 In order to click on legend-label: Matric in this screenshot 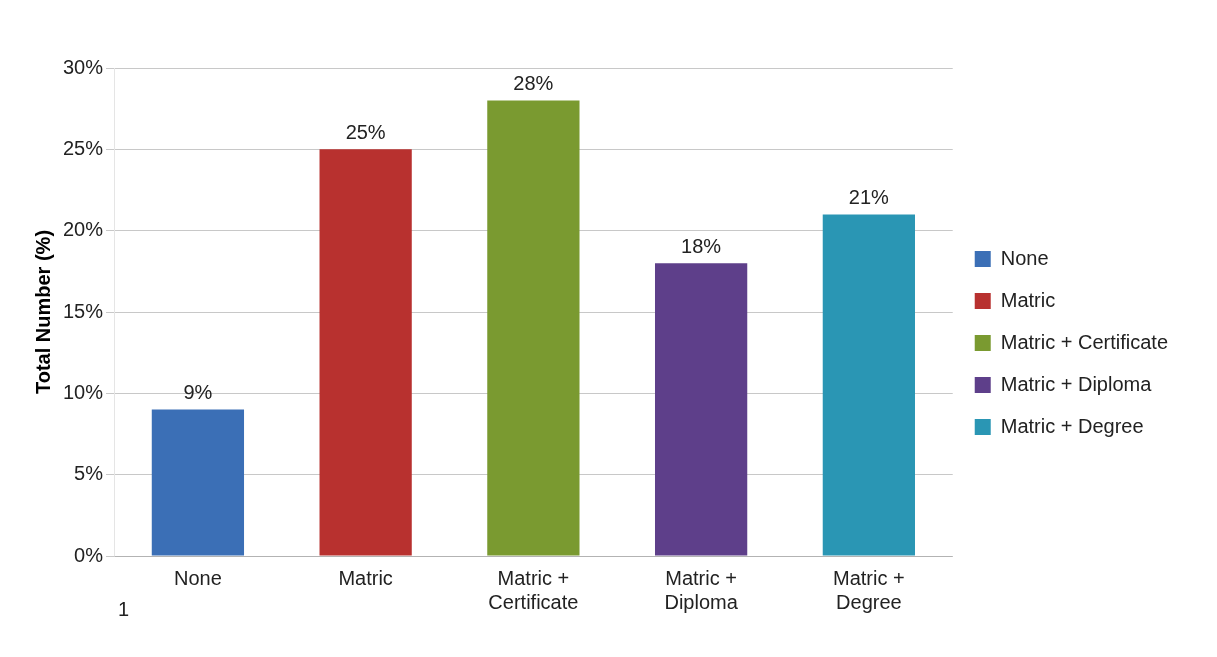, I will do `click(1028, 299)`.